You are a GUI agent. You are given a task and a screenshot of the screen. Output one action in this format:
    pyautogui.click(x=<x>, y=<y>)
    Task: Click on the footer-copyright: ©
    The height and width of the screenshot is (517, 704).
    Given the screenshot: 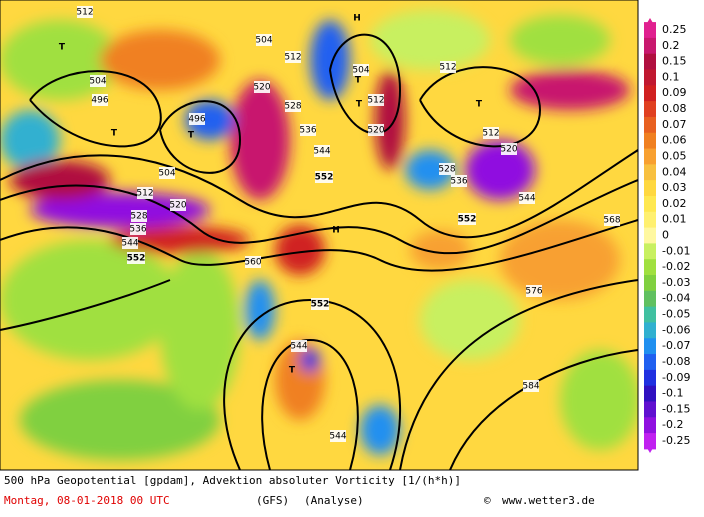 What is the action you would take?
    pyautogui.click(x=487, y=500)
    